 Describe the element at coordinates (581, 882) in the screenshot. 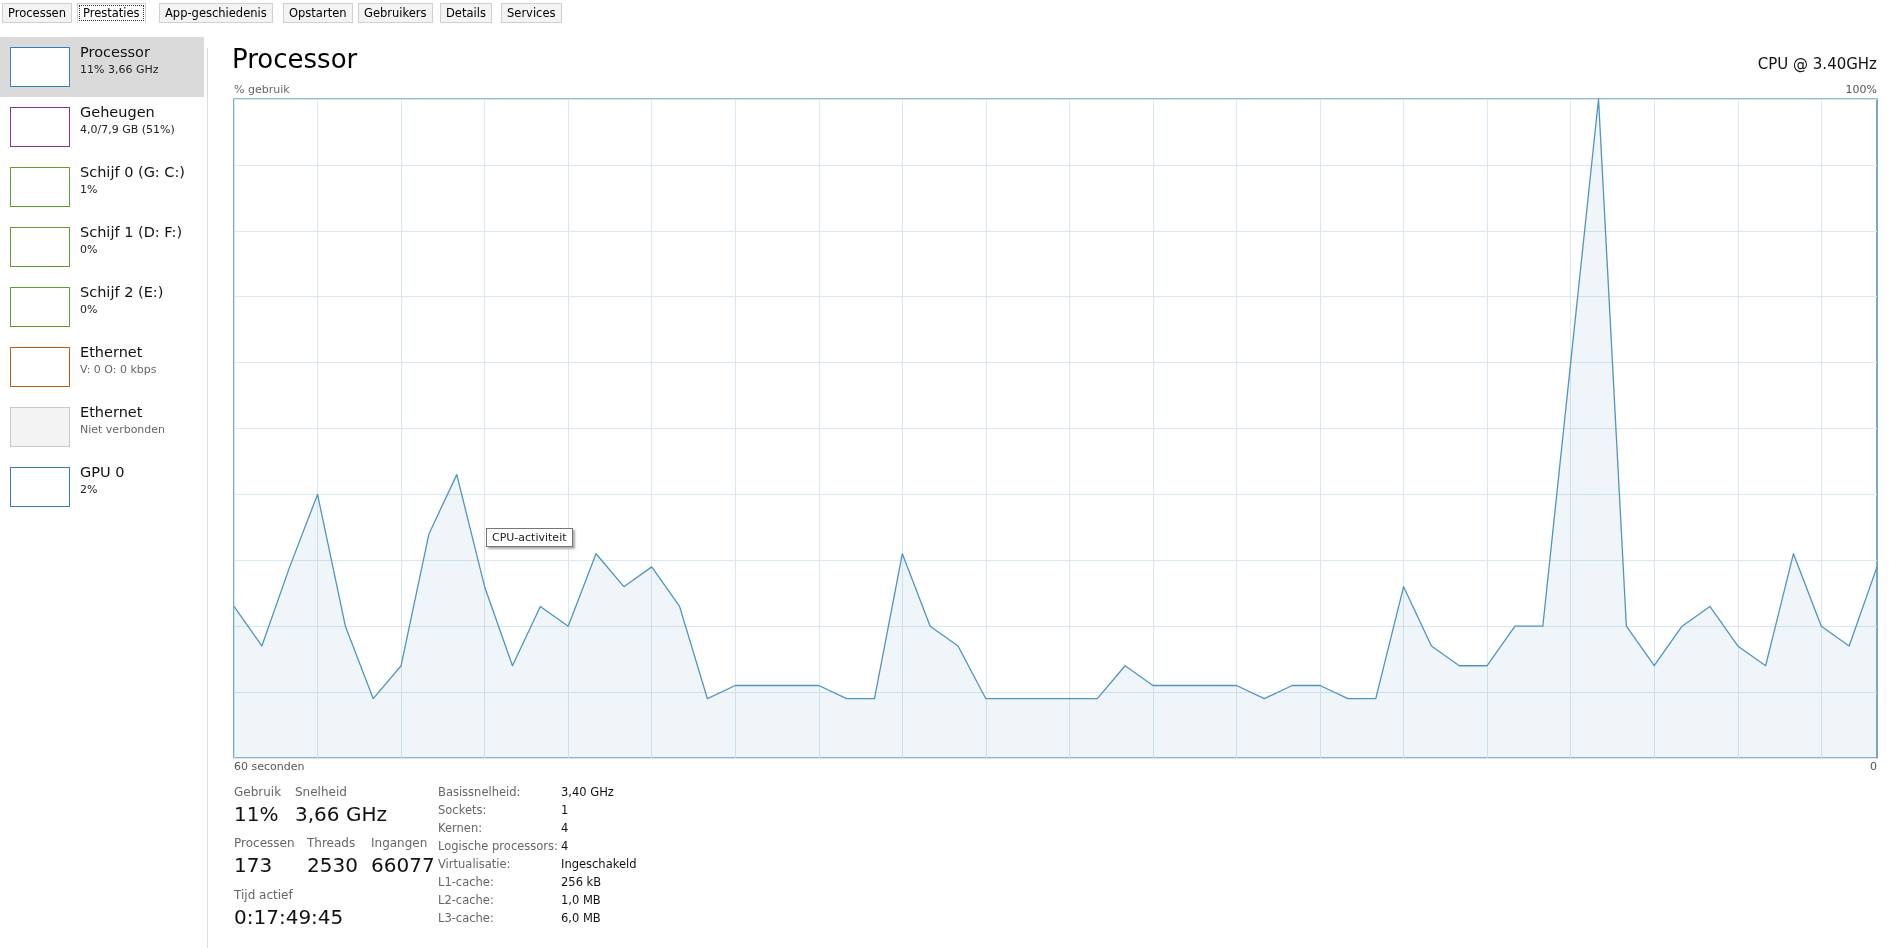

I see `text: 256 kB` at that location.